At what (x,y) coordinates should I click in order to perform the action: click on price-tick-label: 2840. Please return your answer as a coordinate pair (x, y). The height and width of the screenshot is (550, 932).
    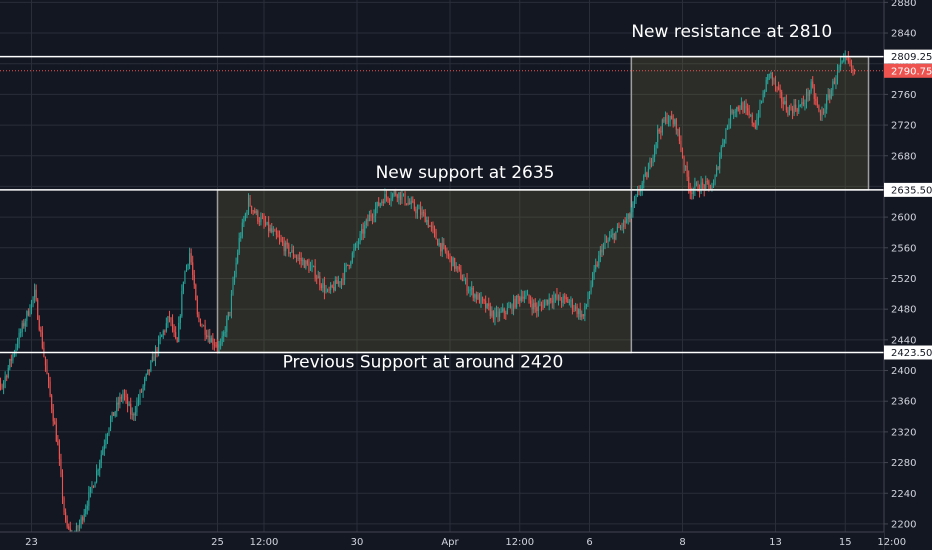
    Looking at the image, I should click on (903, 34).